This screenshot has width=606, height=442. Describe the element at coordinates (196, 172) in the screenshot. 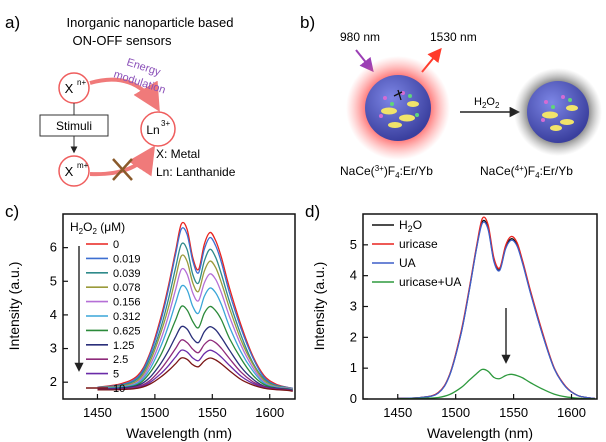

I see `legend-lanthanide: Ln: Lanthanide` at that location.